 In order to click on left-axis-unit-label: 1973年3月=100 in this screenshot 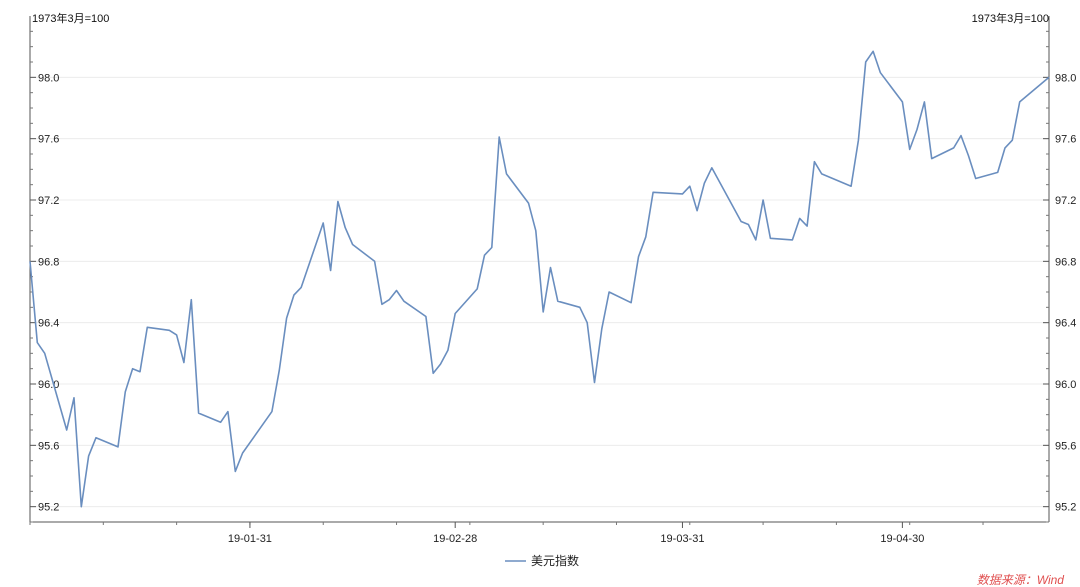, I will do `click(70, 18)`.